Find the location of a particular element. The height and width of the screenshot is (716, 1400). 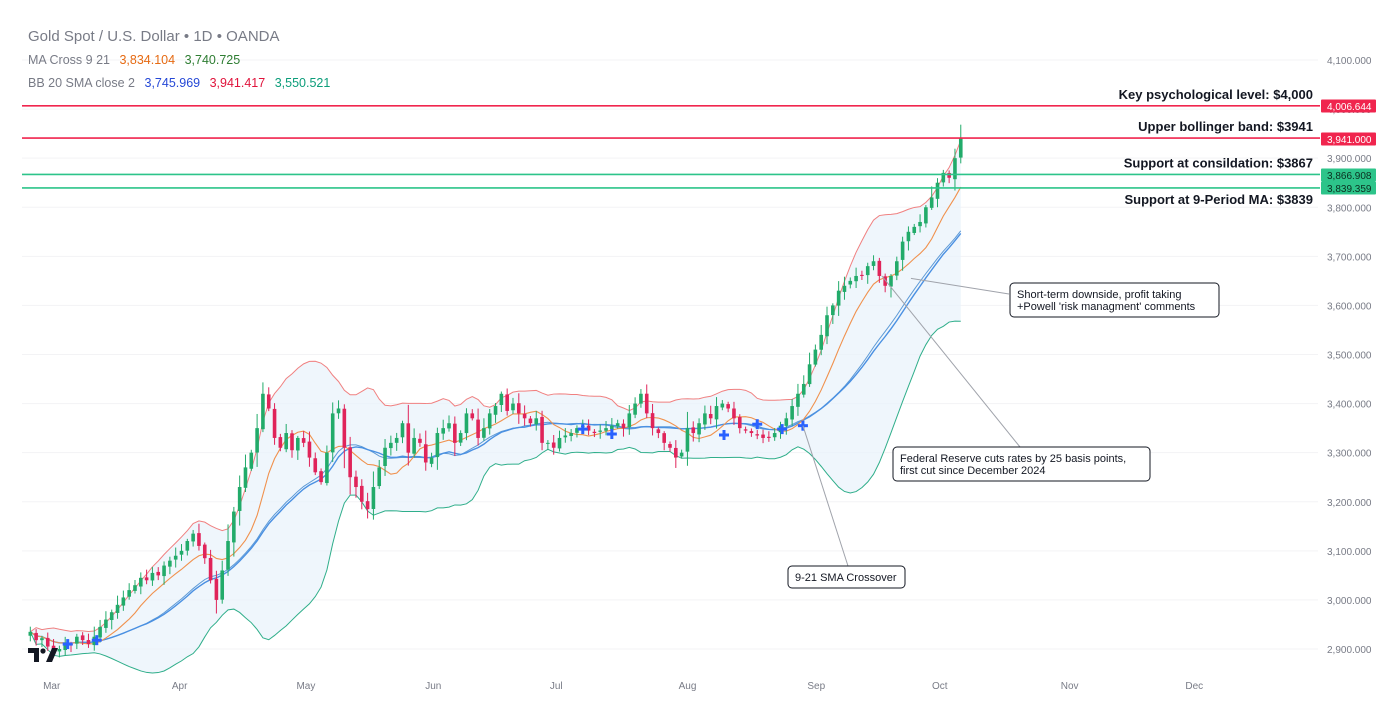

y-tick-label: 3,500.000 is located at coordinates (1349, 356).